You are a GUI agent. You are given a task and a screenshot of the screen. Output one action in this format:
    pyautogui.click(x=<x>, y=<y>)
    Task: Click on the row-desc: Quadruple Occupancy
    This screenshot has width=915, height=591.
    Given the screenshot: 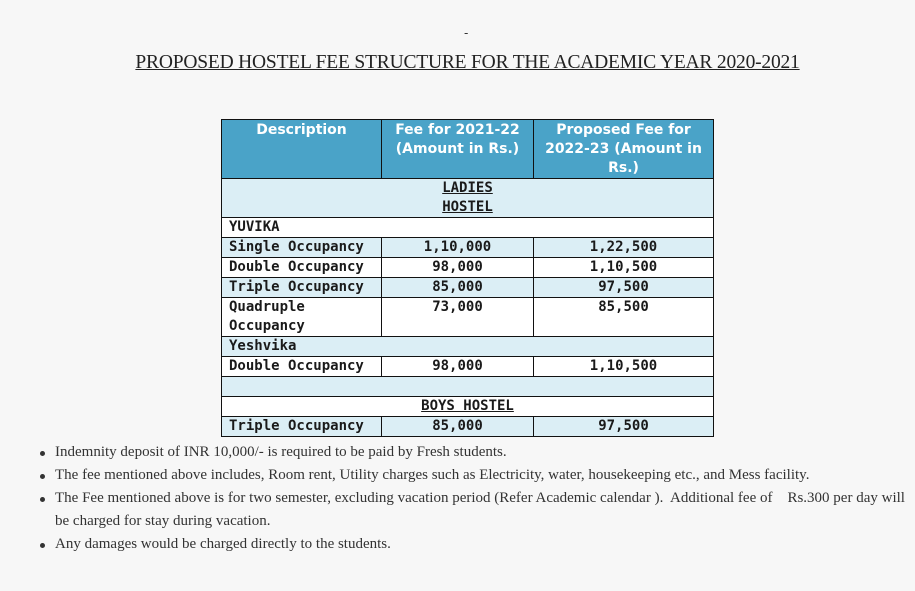 What is the action you would take?
    pyautogui.click(x=301, y=317)
    